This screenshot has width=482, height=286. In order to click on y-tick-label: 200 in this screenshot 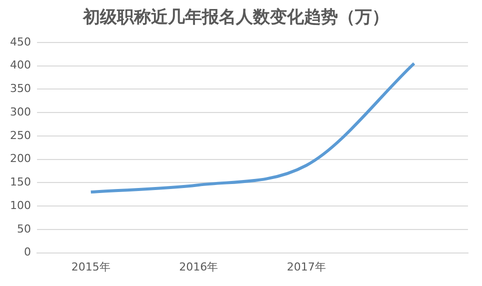, I will do `click(20, 159)`.